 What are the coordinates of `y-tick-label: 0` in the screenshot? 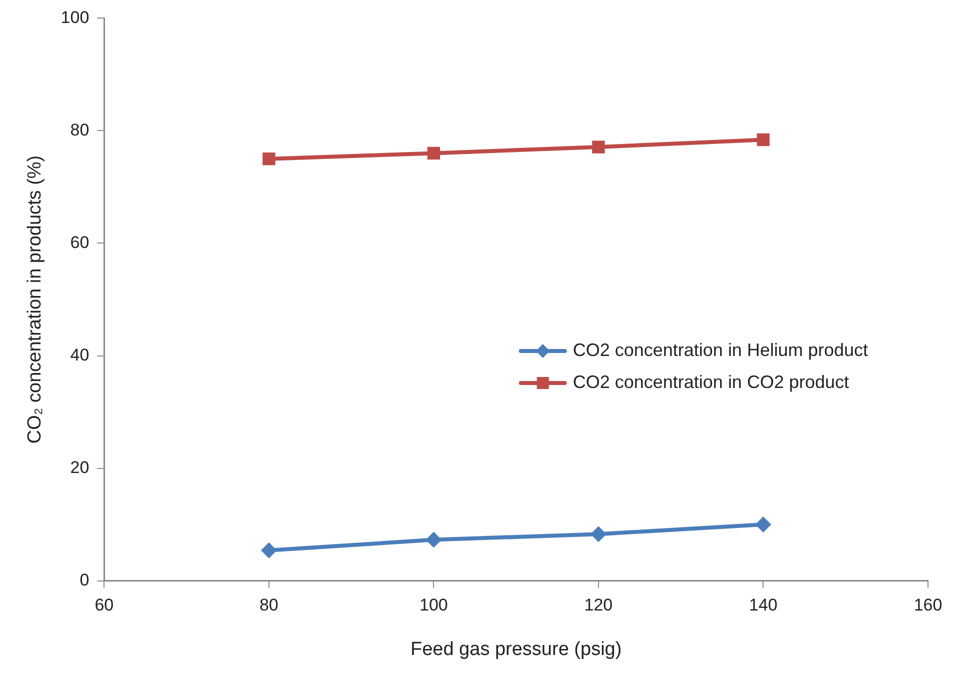 It's located at (85, 580).